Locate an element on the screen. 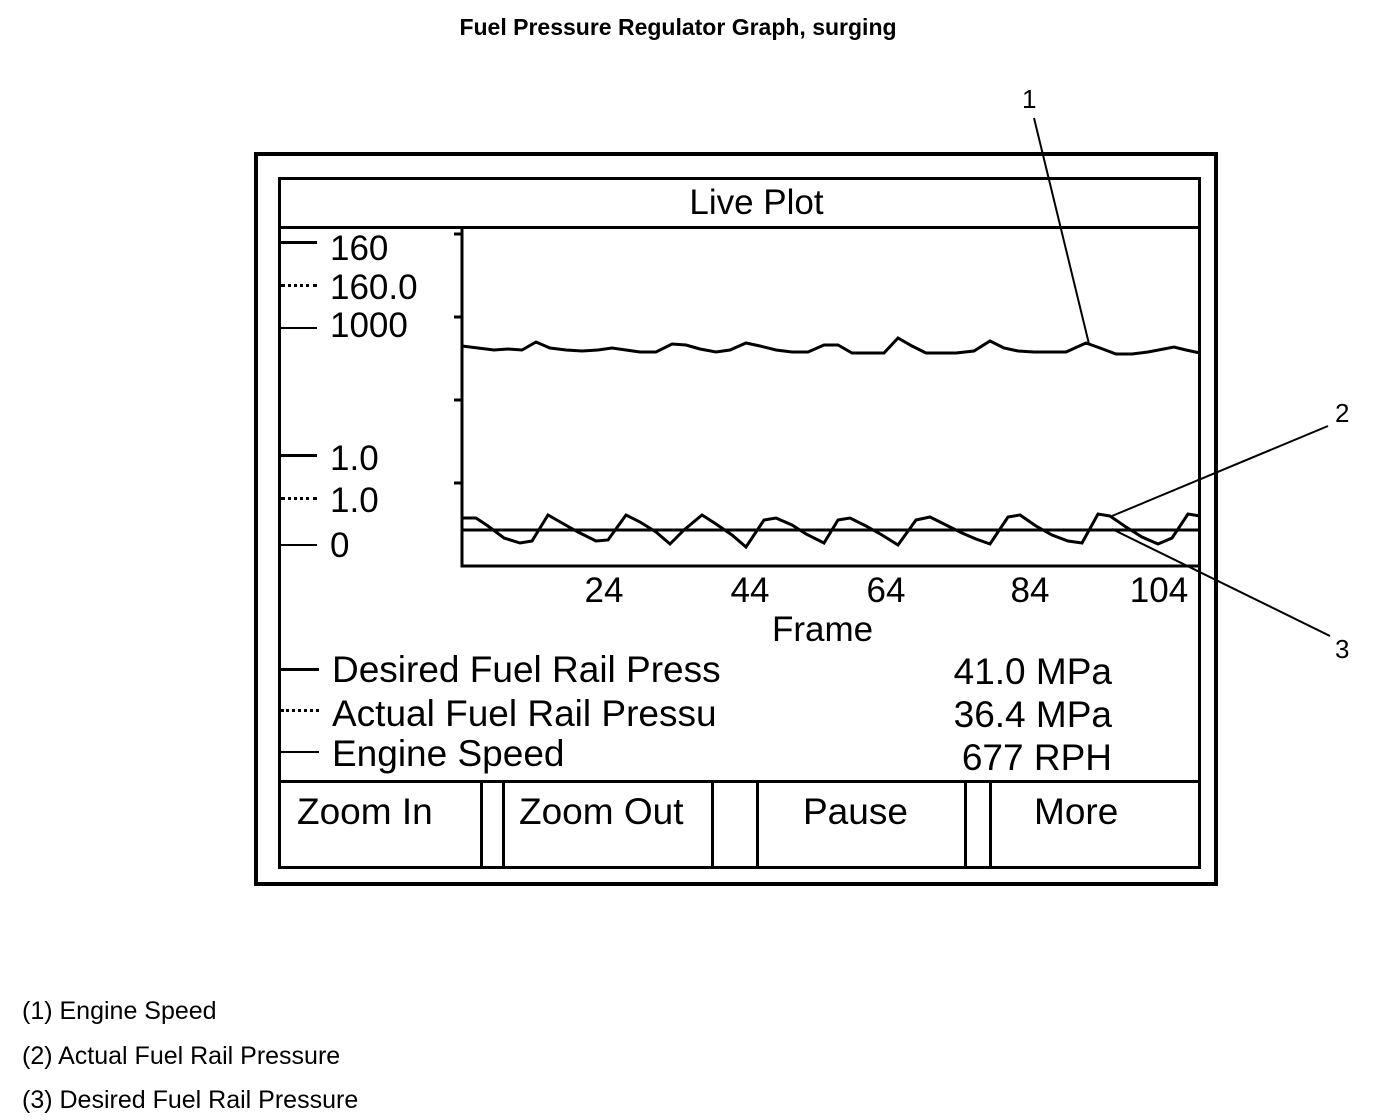  callout-2-number: 2 is located at coordinates (1342, 413).